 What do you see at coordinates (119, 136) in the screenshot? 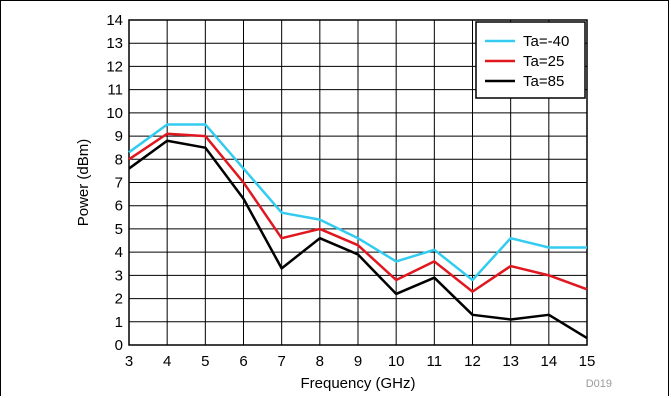
I see `y-tick-label-9: 9` at bounding box center [119, 136].